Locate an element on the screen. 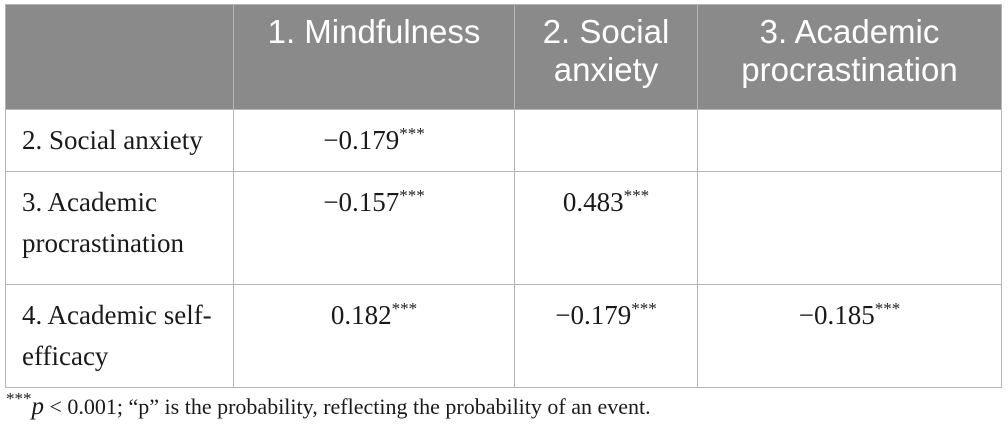  cell-value: 0.182 is located at coordinates (361, 315).